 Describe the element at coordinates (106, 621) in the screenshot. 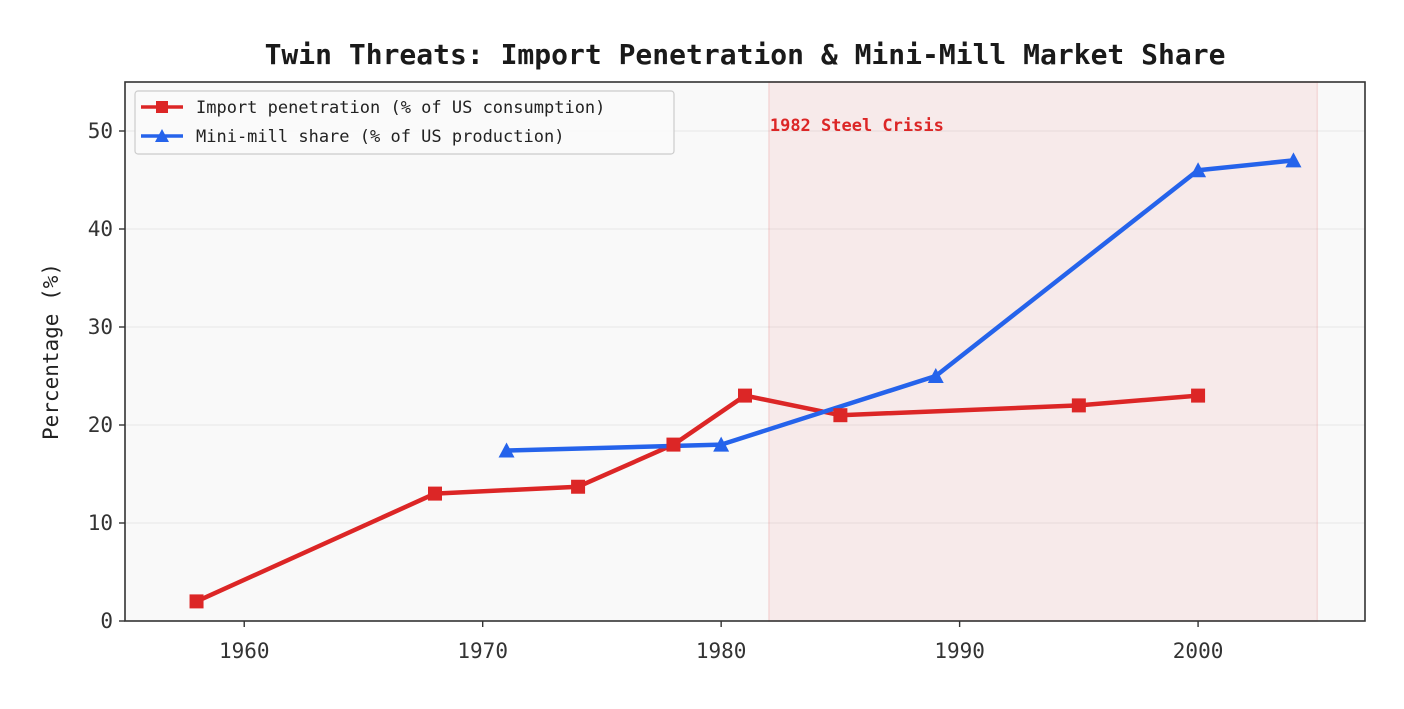

I see `y-tick-label: 0` at that location.